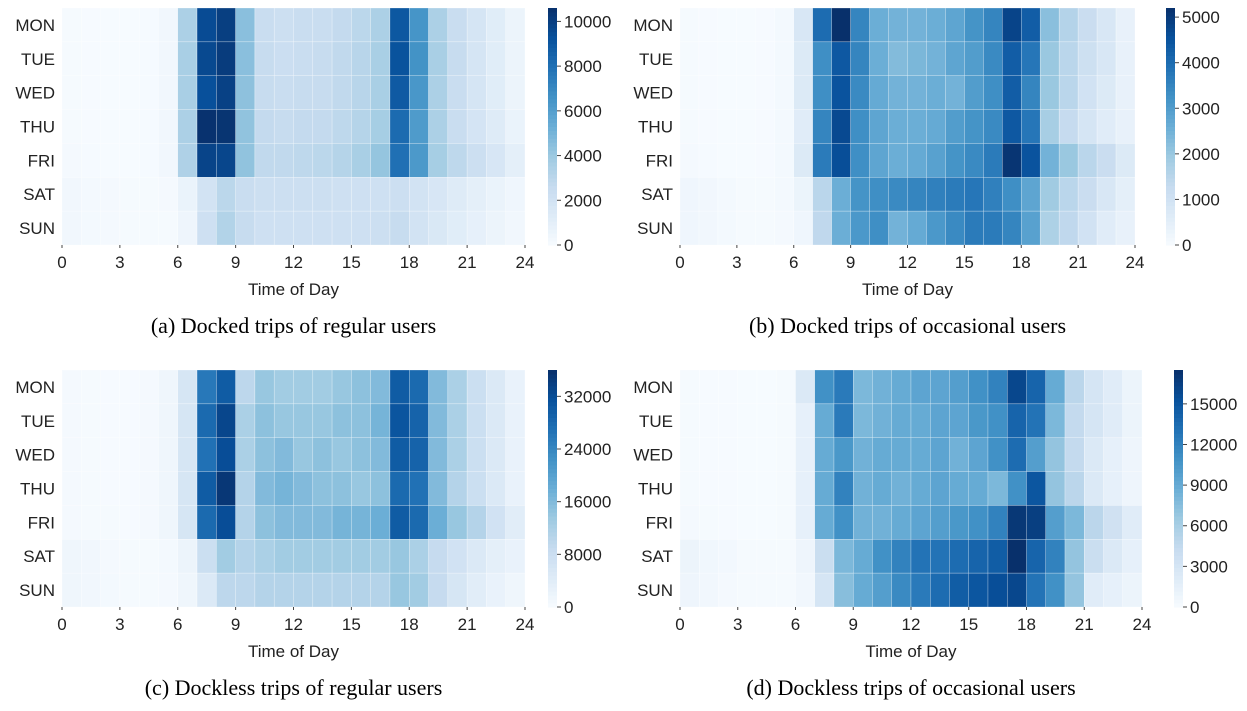 The image size is (1247, 711). I want to click on x-tick-label: 18, so click(409, 624).